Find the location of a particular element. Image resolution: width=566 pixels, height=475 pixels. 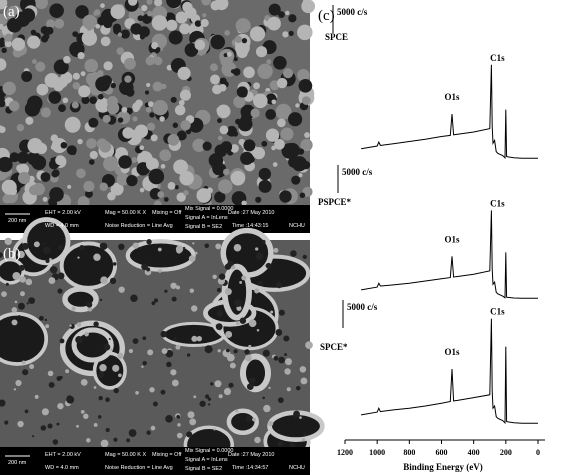

info-bar is located at coordinates (155, 461).